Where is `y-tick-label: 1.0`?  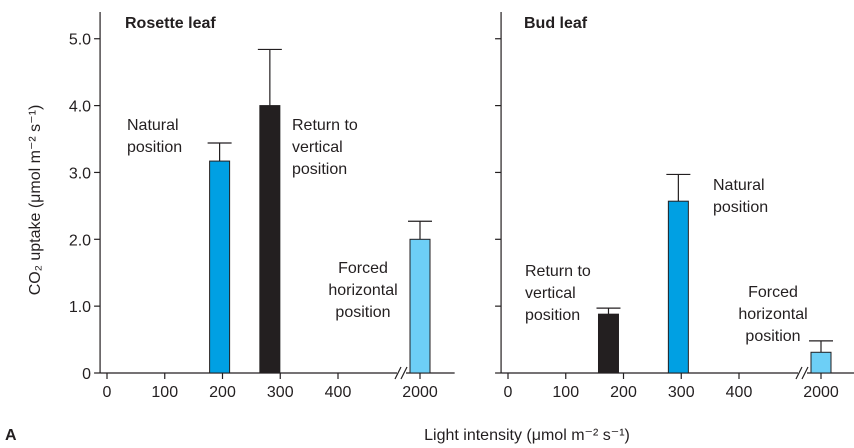
y-tick-label: 1.0 is located at coordinates (80, 307).